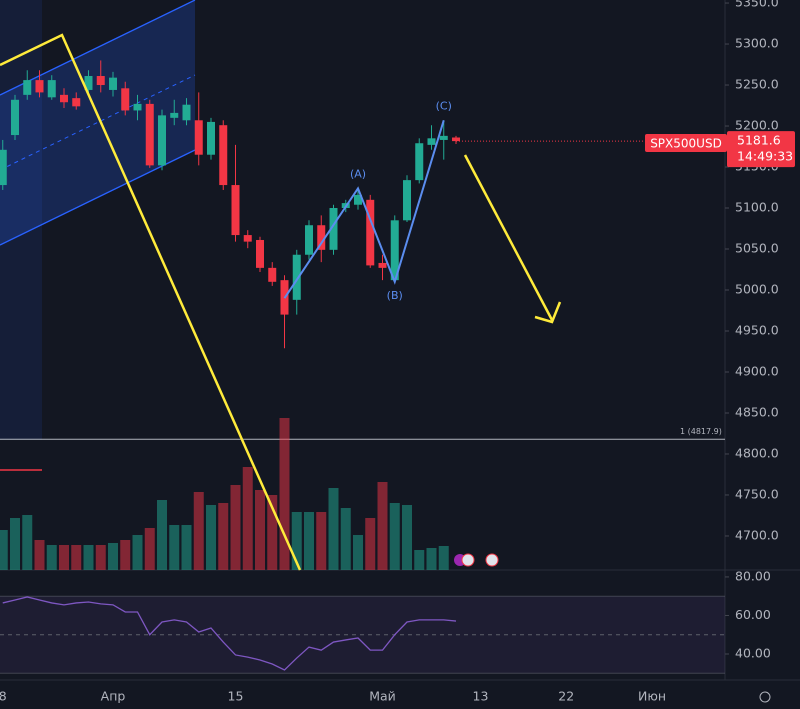  What do you see at coordinates (757, 125) in the screenshot?
I see `y-tick-label: 5200.0` at bounding box center [757, 125].